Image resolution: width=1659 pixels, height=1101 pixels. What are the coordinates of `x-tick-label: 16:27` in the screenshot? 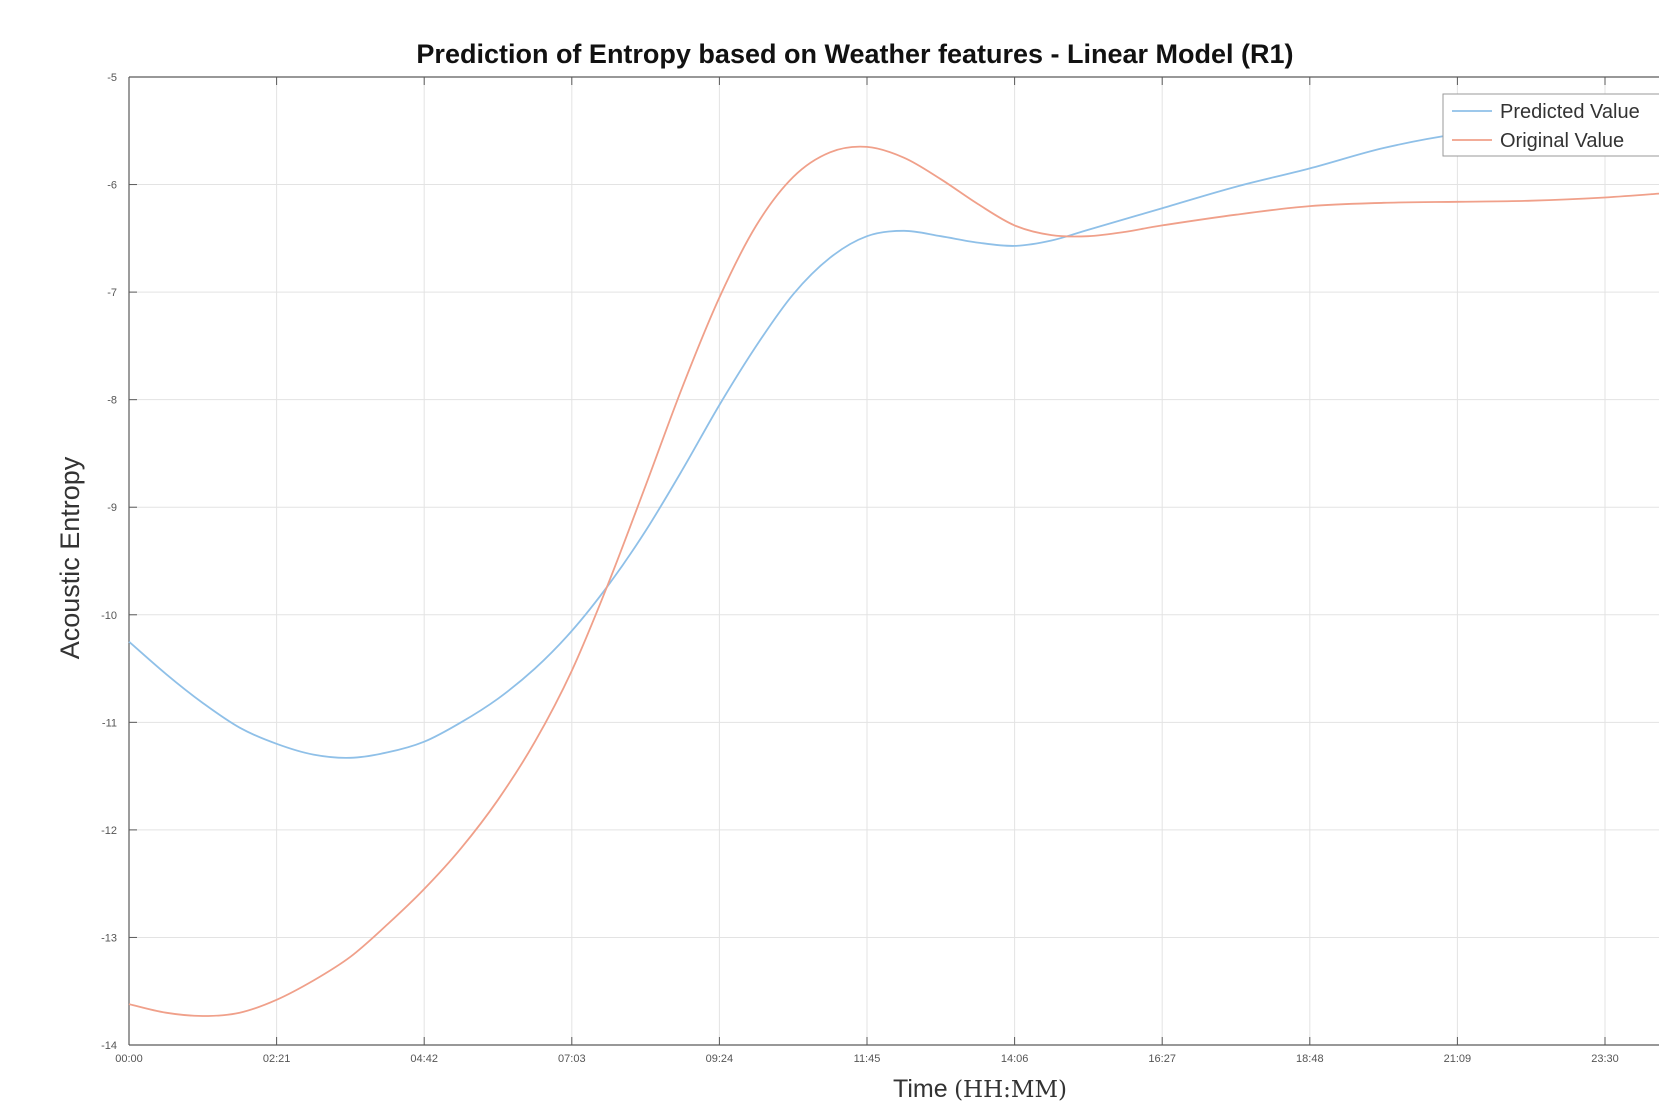 It's located at (1162, 1059).